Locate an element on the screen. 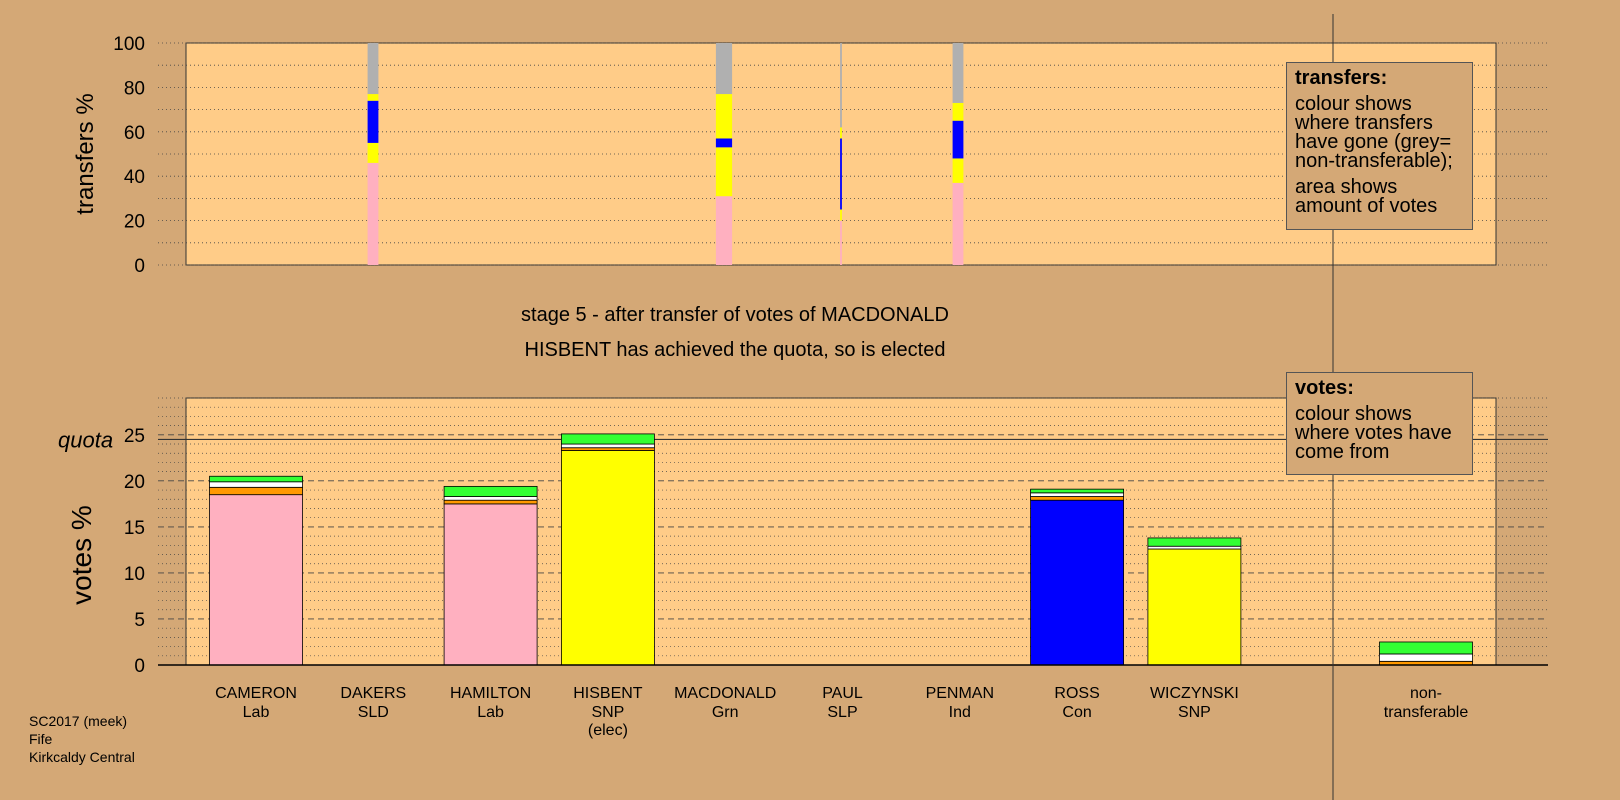 Image resolution: width=1620 pixels, height=800 pixels. footer-line2: Fife is located at coordinates (41, 739).